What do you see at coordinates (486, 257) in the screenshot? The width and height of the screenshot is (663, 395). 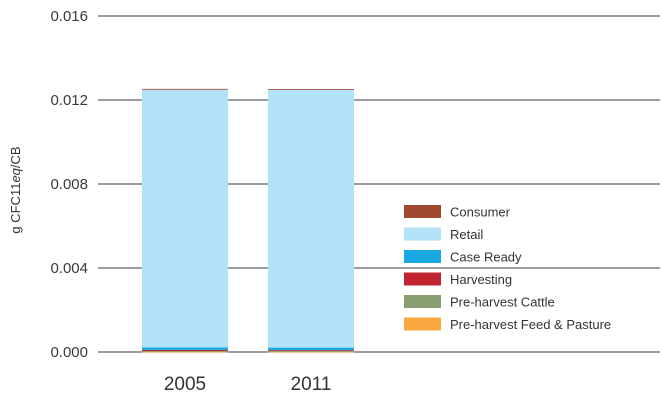 I see `legend-label: Case Ready` at bounding box center [486, 257].